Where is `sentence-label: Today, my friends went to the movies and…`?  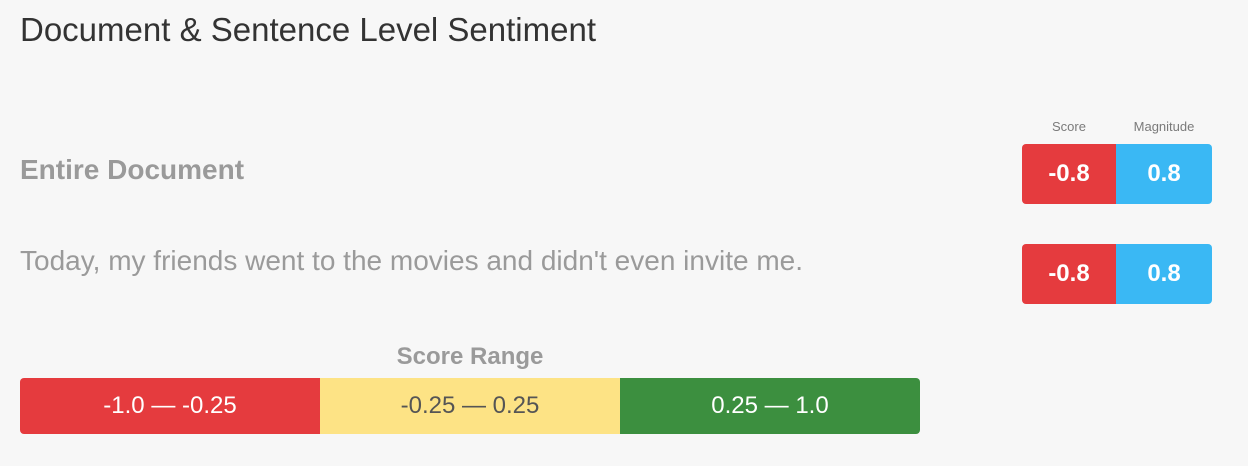
sentence-label: Today, my friends went to the movies and… is located at coordinates (412, 260).